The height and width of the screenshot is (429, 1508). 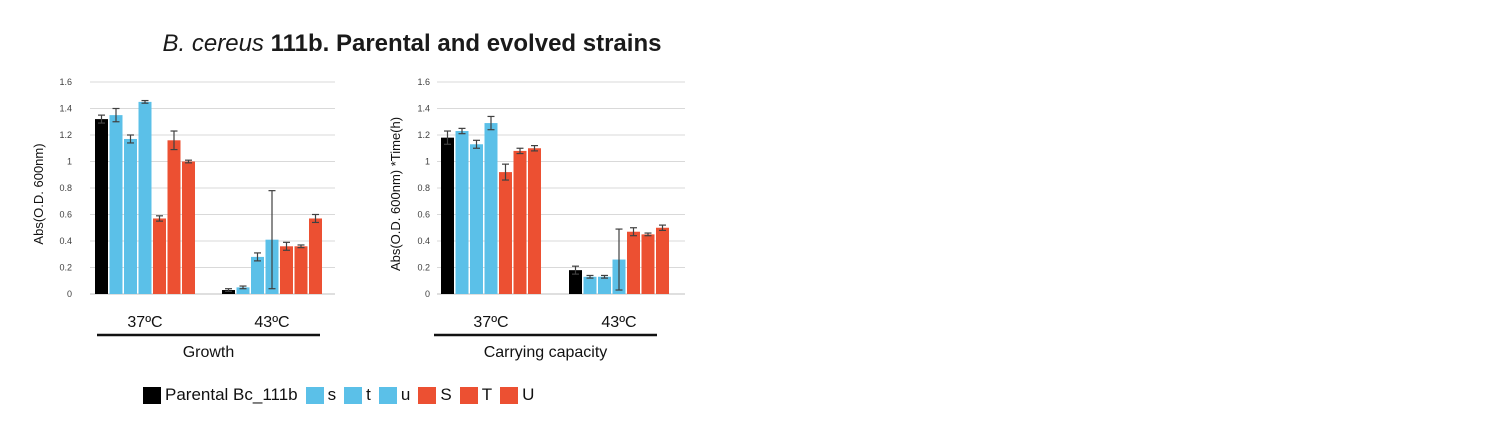 What do you see at coordinates (231, 394) in the screenshot?
I see `legend-label: Parental Bc_111b` at bounding box center [231, 394].